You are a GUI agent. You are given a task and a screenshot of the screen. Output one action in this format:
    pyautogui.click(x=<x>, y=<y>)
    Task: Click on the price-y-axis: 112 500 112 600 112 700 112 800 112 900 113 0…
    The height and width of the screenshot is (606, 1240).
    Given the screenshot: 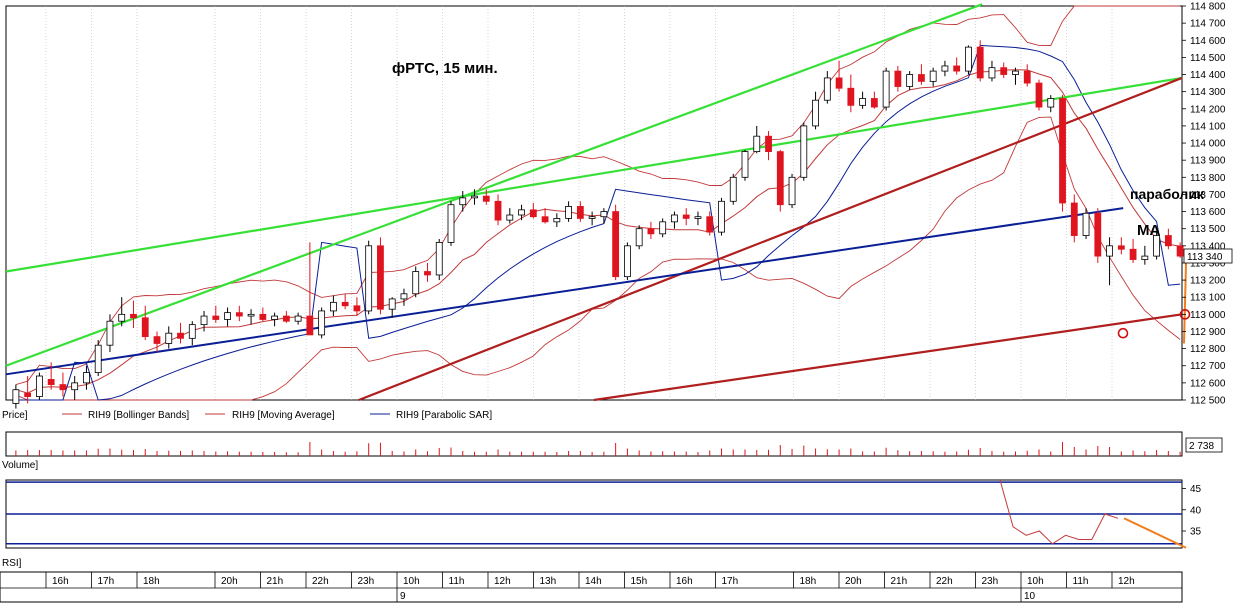 What is the action you would take?
    pyautogui.click(x=1204, y=204)
    